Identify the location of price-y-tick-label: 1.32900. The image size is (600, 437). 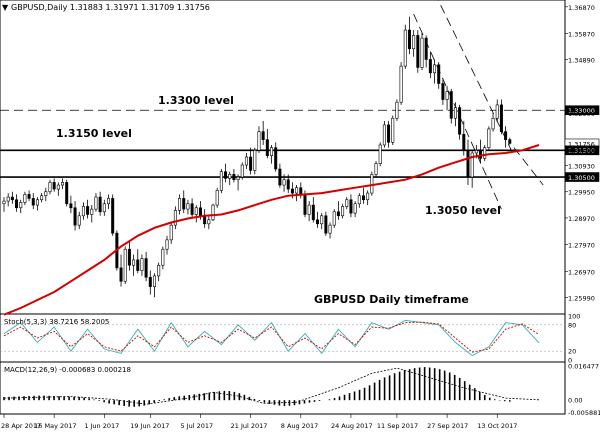
(581, 114).